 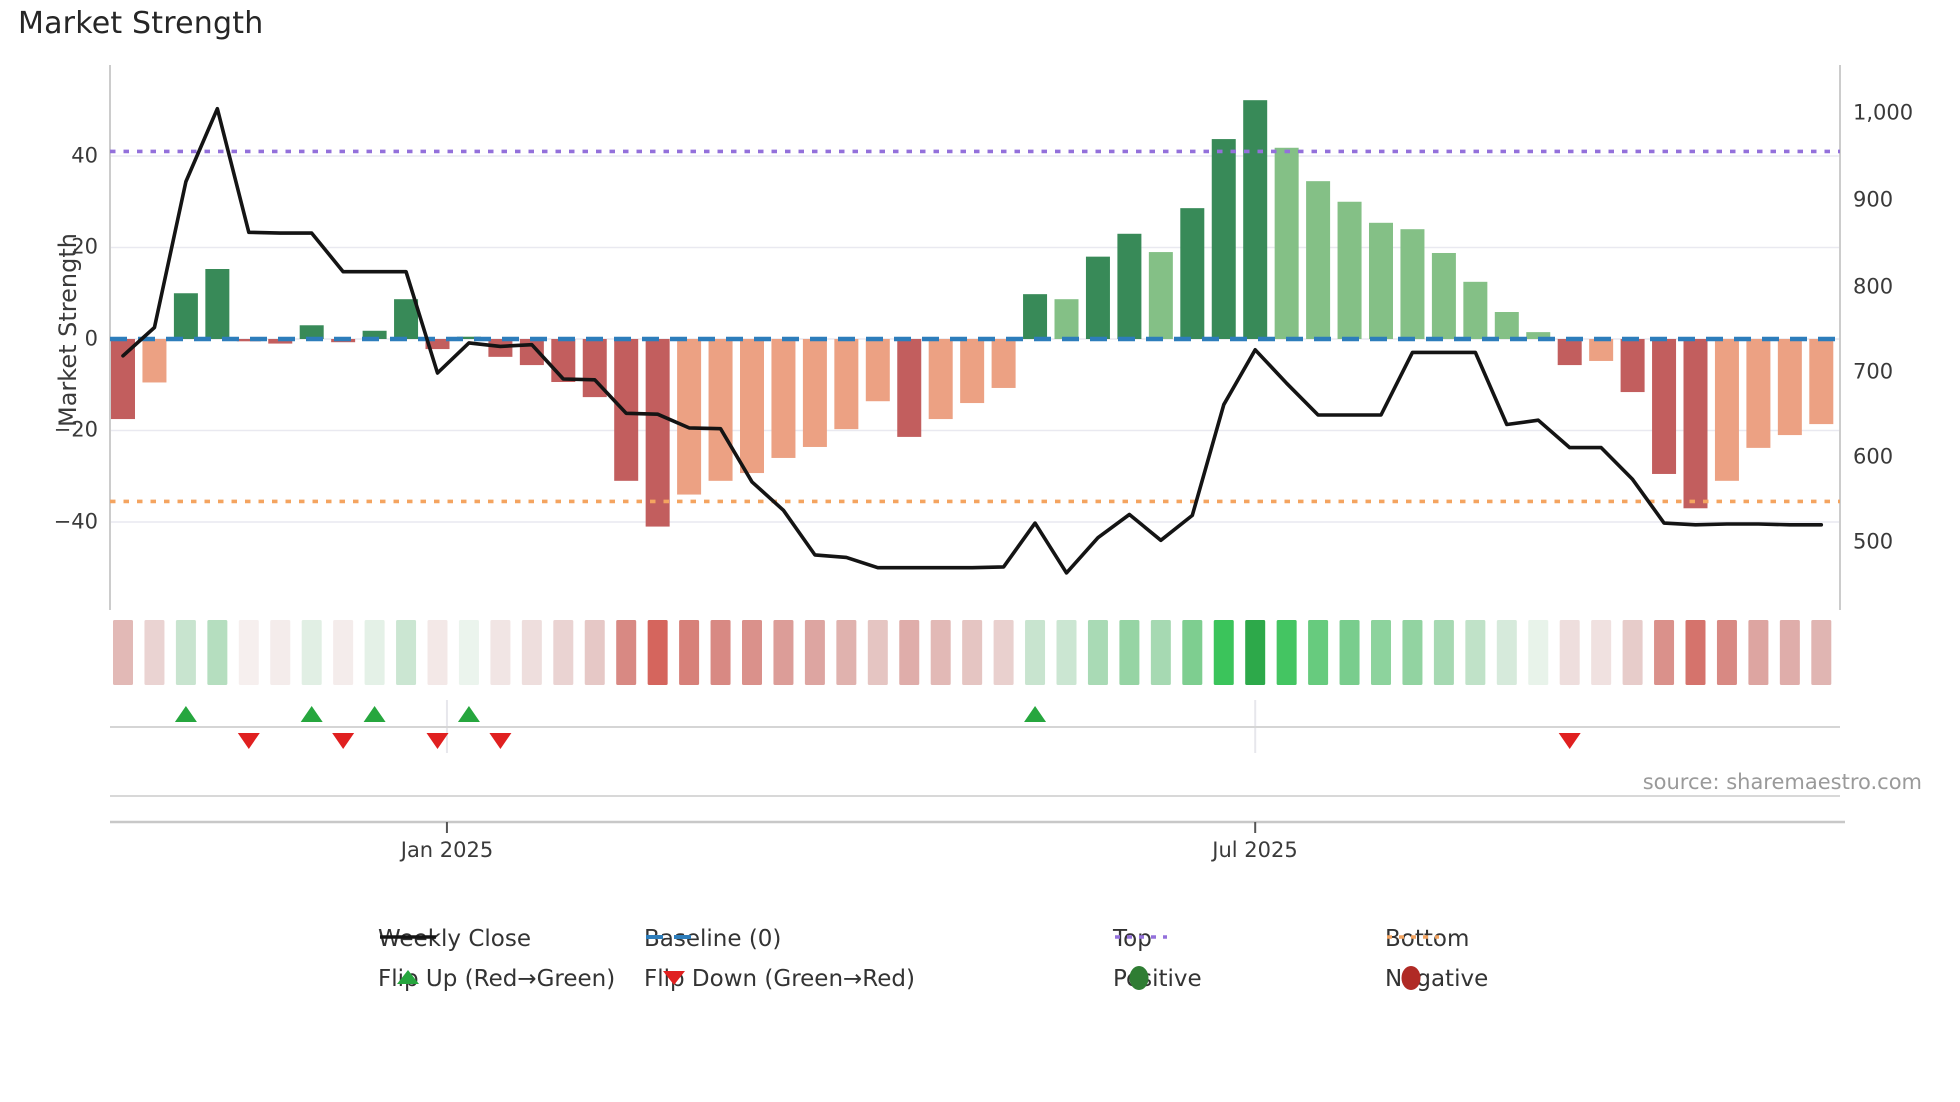 I want to click on price-tick-700: 700, so click(x=1873, y=371).